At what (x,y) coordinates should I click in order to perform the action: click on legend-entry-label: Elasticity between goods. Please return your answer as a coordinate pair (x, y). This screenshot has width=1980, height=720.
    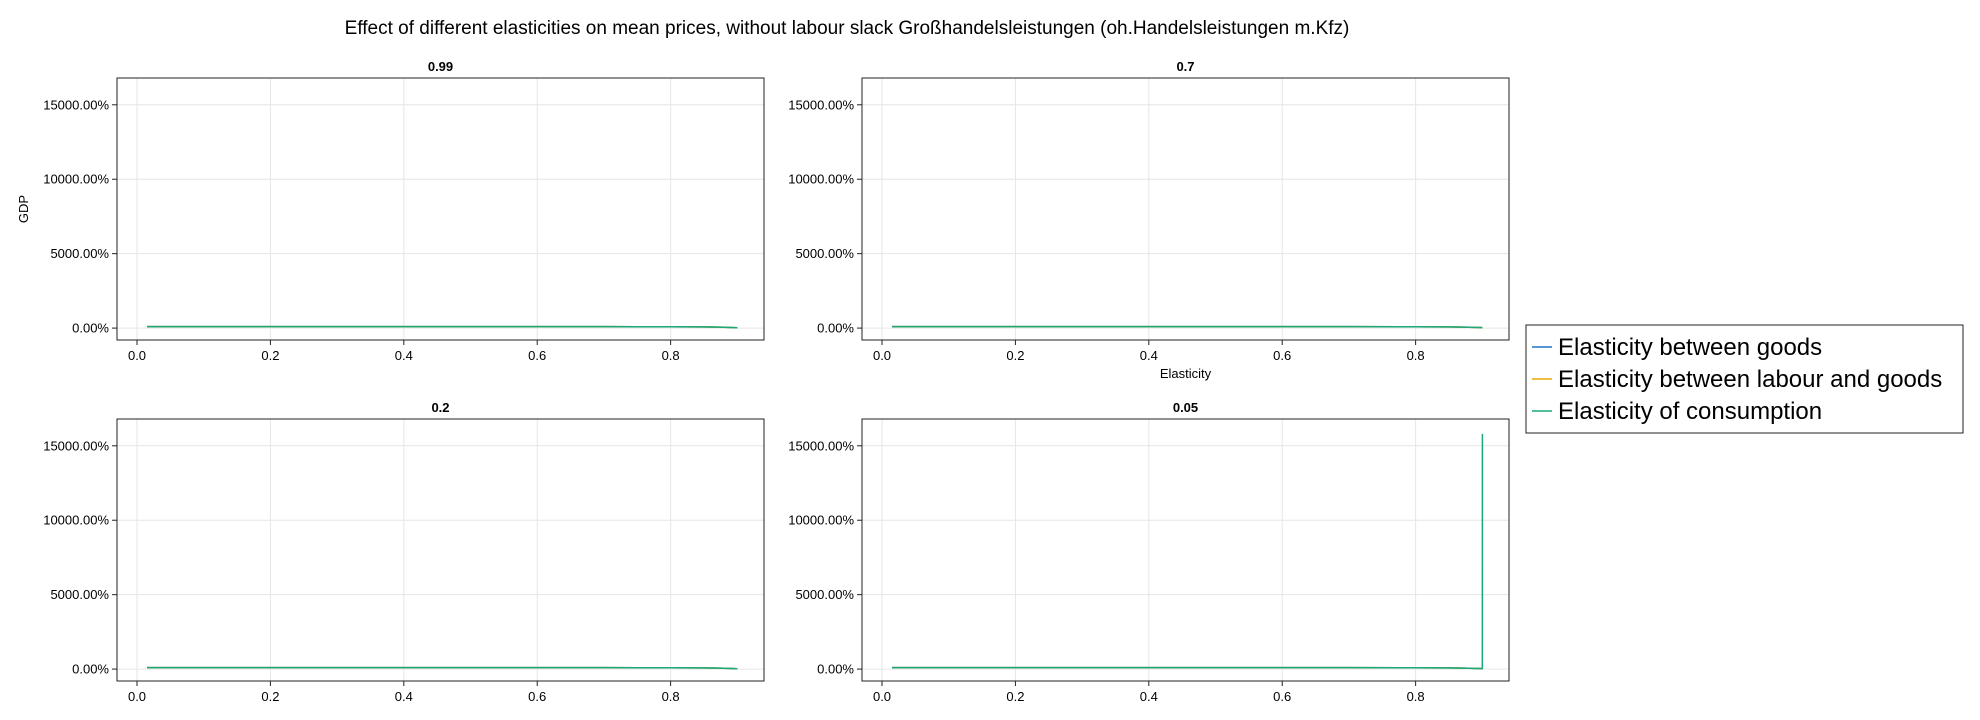
    Looking at the image, I should click on (1690, 347).